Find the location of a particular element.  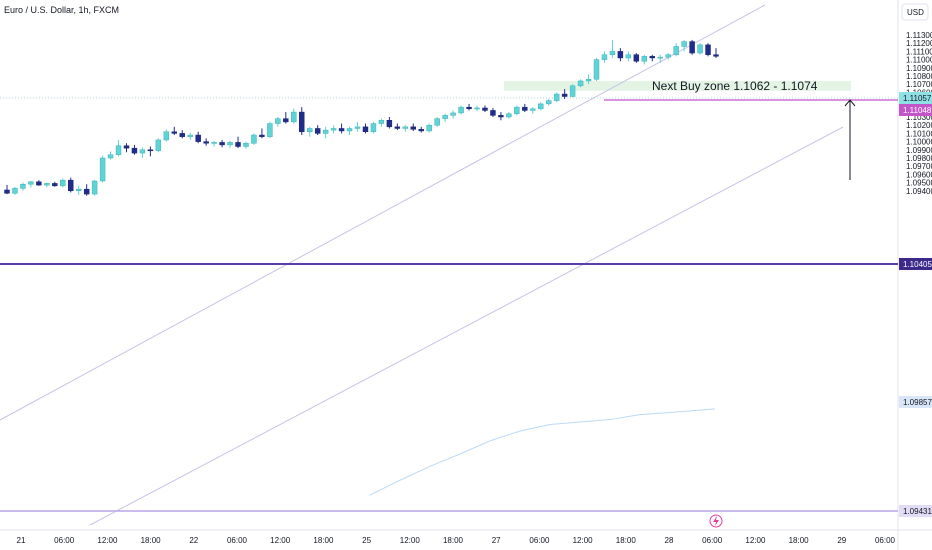

last-price-badge is located at coordinates (915, 98).